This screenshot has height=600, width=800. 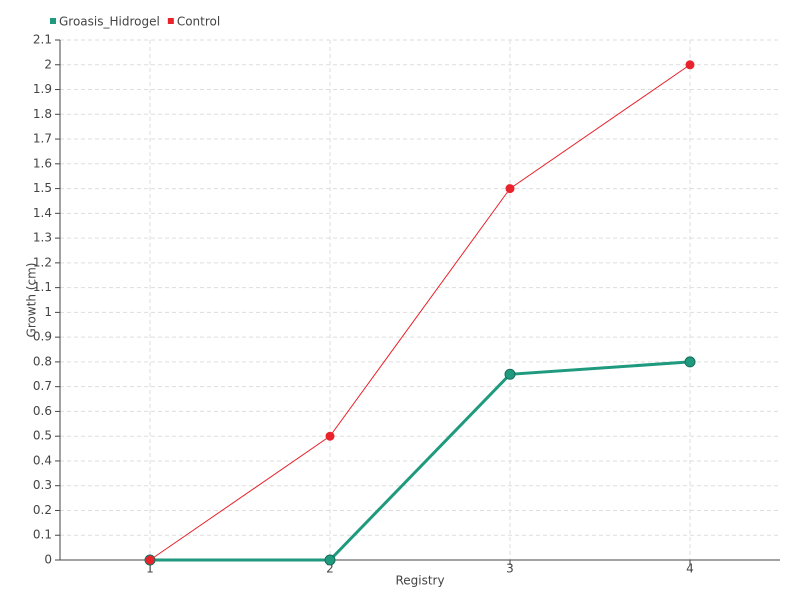 What do you see at coordinates (42, 337) in the screenshot?
I see `y-tick-label: 0.9` at bounding box center [42, 337].